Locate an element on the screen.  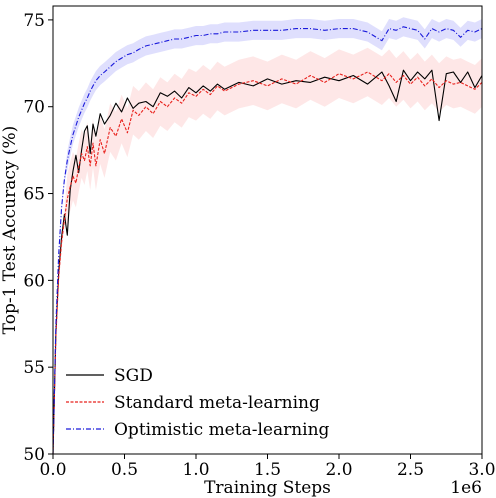
x-tick-label: 1.0 is located at coordinates (195, 470).